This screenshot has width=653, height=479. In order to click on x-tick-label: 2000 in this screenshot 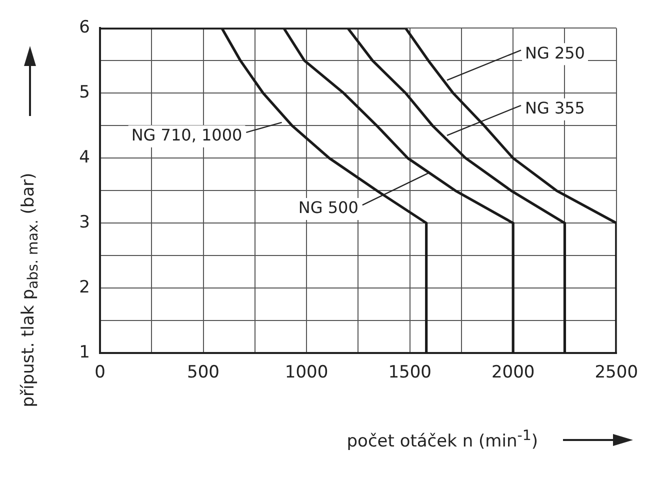, I will do `click(513, 372)`.